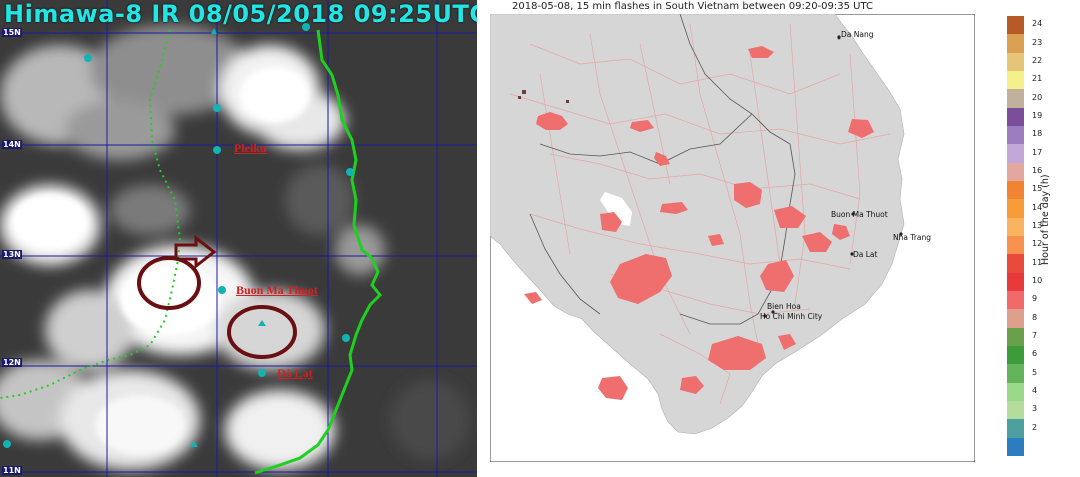  Describe the element at coordinates (859, 214) in the screenshot. I see `place-label-buon-ma-thuot: Buon Ma Thuot` at that location.